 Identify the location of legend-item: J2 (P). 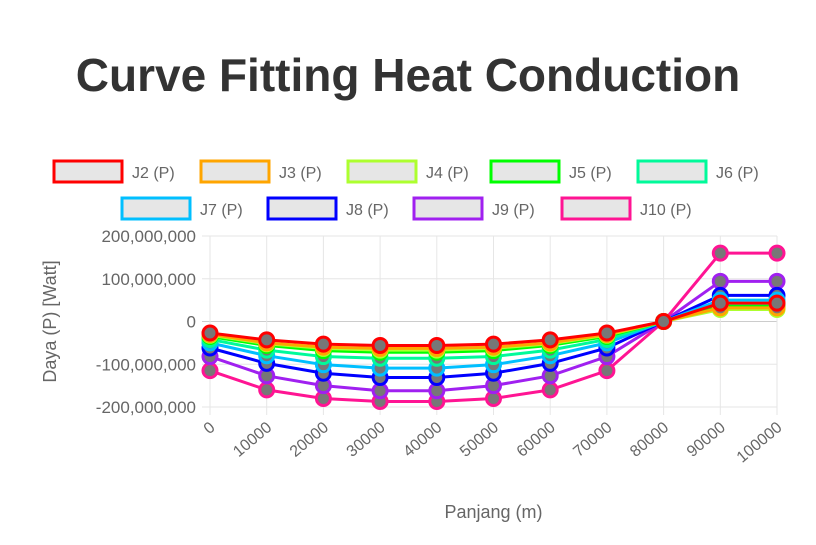
(113, 171).